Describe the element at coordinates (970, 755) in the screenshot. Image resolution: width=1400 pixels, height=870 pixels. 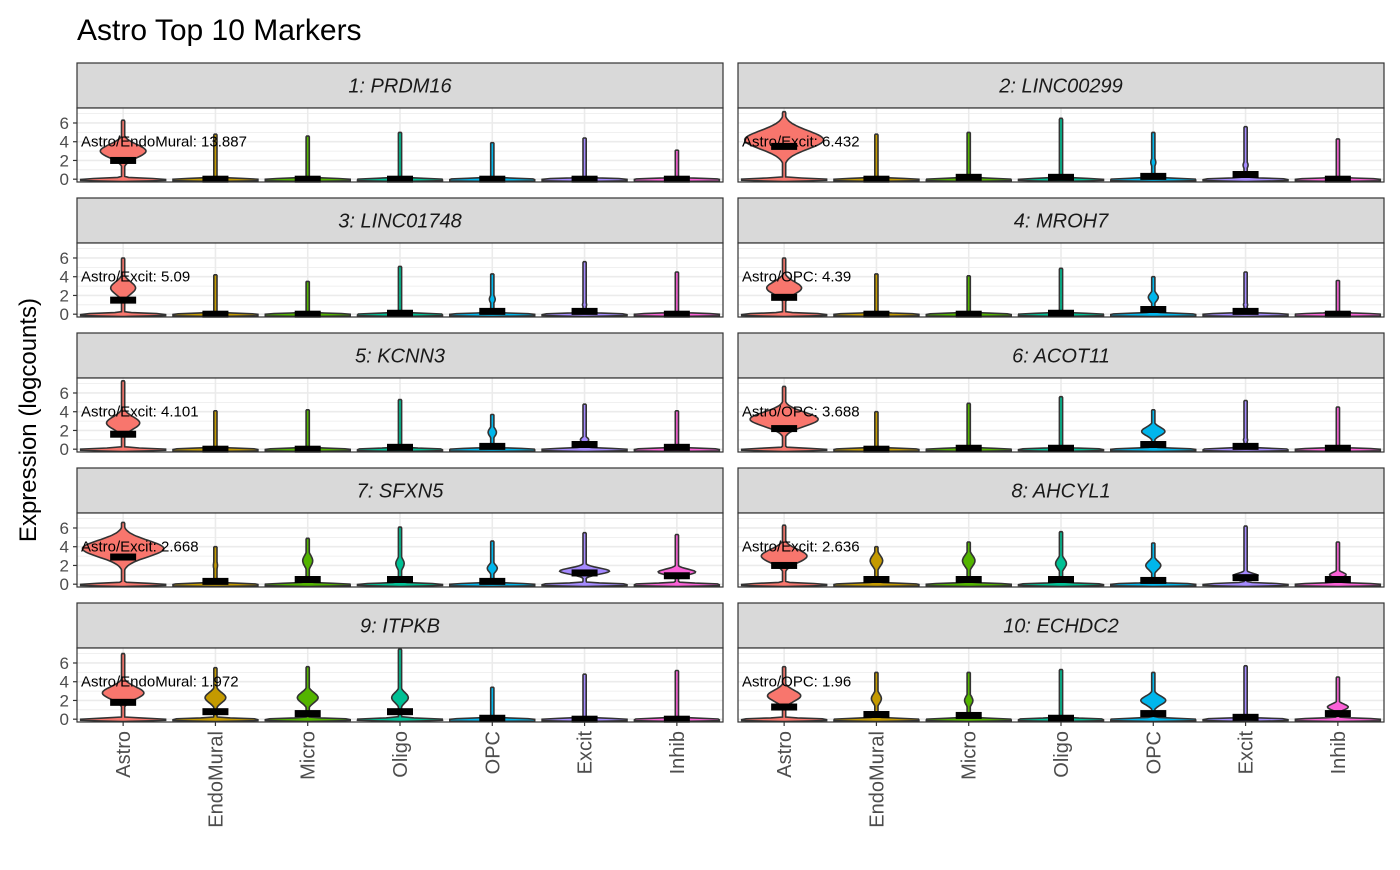
I see `x-tick-label: Micro` at that location.